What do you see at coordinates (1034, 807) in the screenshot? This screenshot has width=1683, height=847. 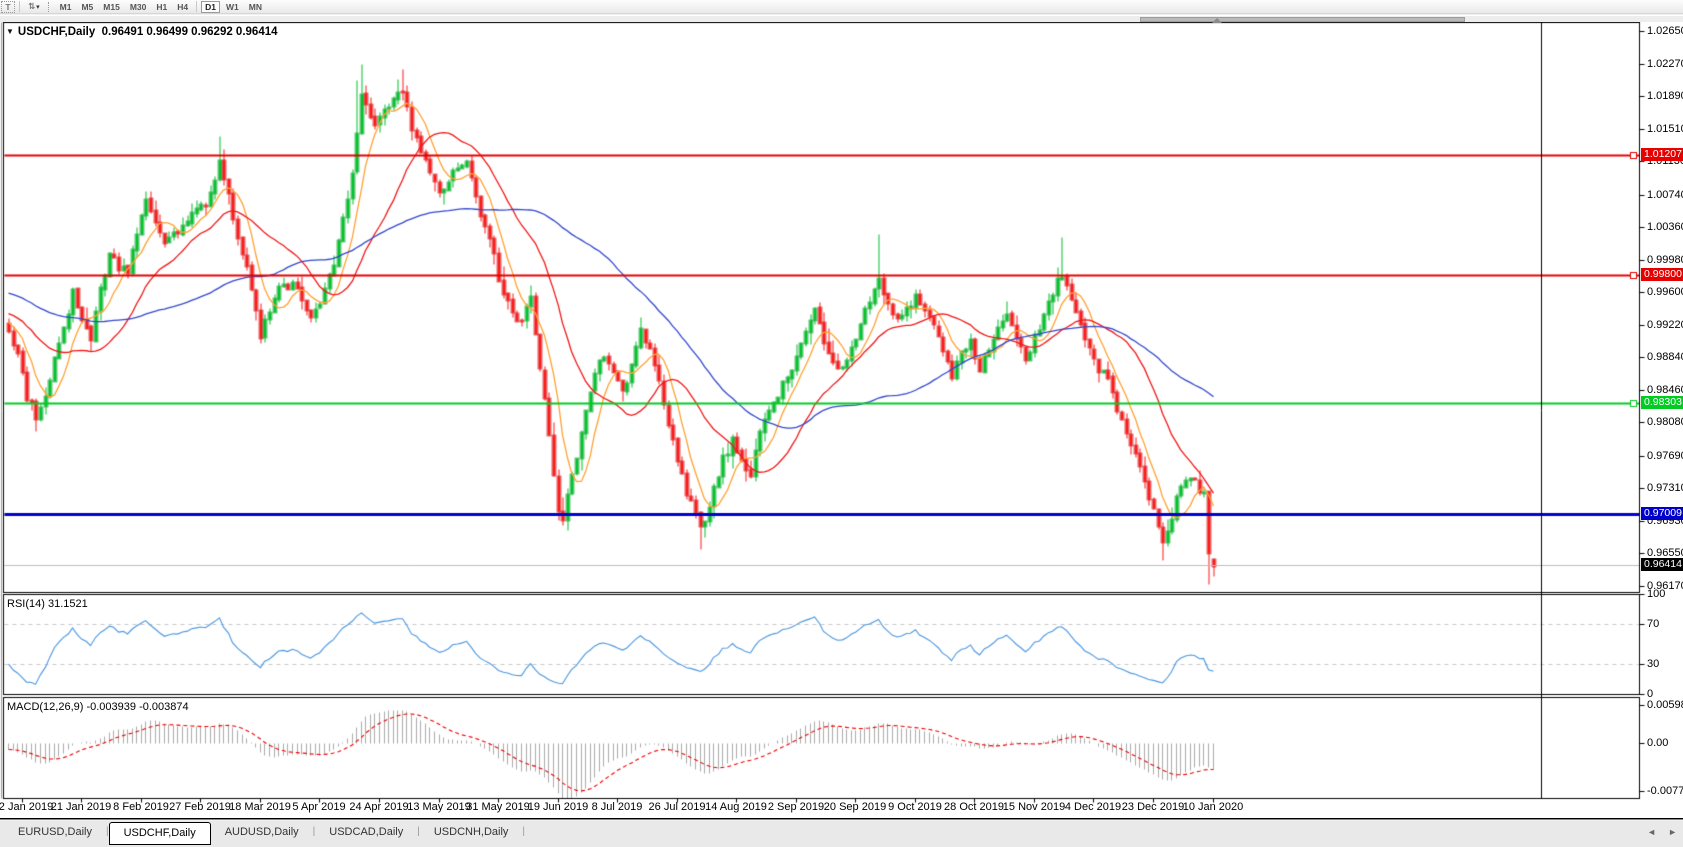 I see `date-axis-label: 15 Nov 2019` at bounding box center [1034, 807].